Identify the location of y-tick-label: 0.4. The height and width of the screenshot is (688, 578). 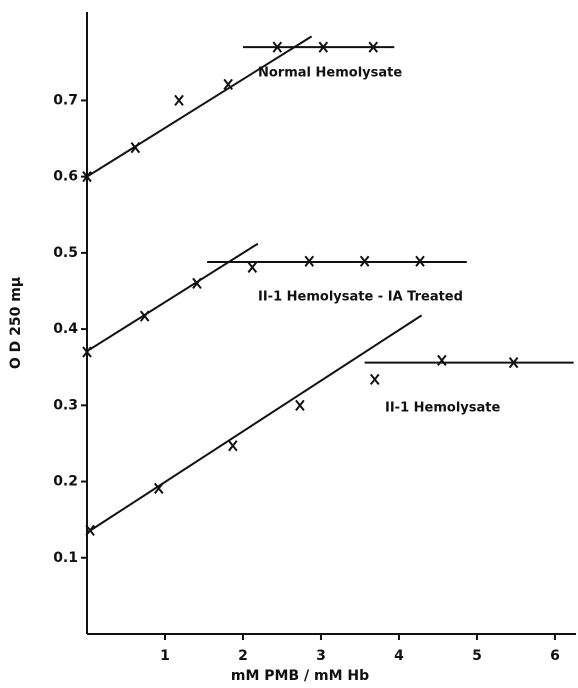
(65, 329).